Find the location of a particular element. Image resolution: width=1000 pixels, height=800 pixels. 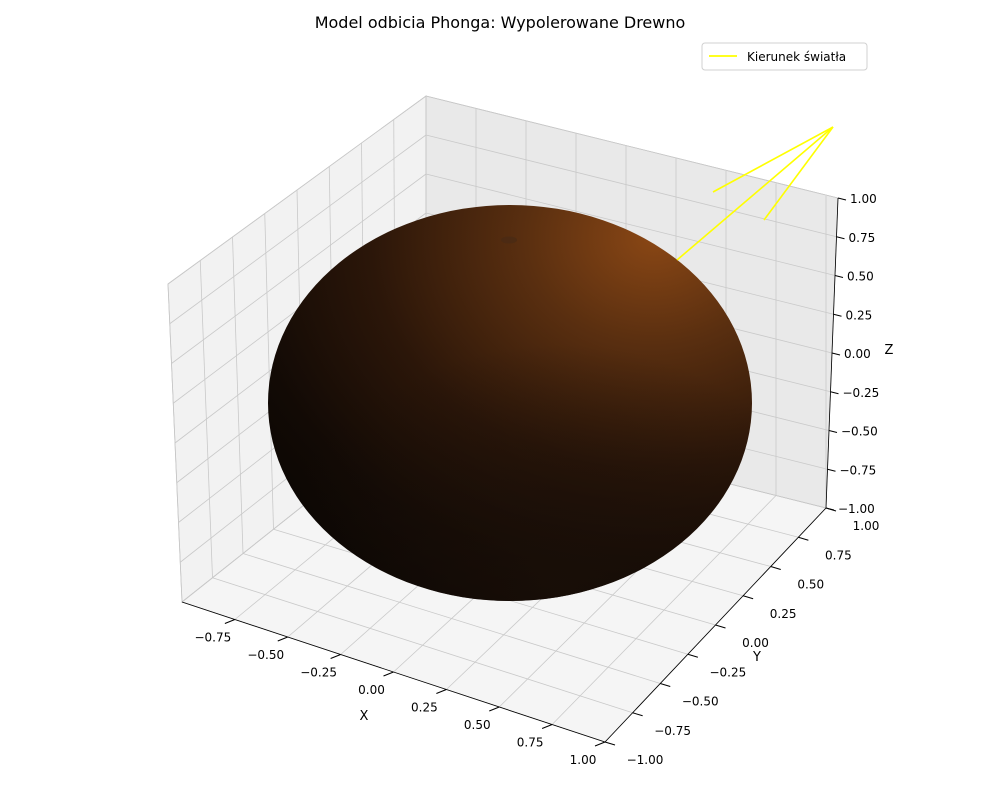

z-tick-label: −0.75 is located at coordinates (858, 470).